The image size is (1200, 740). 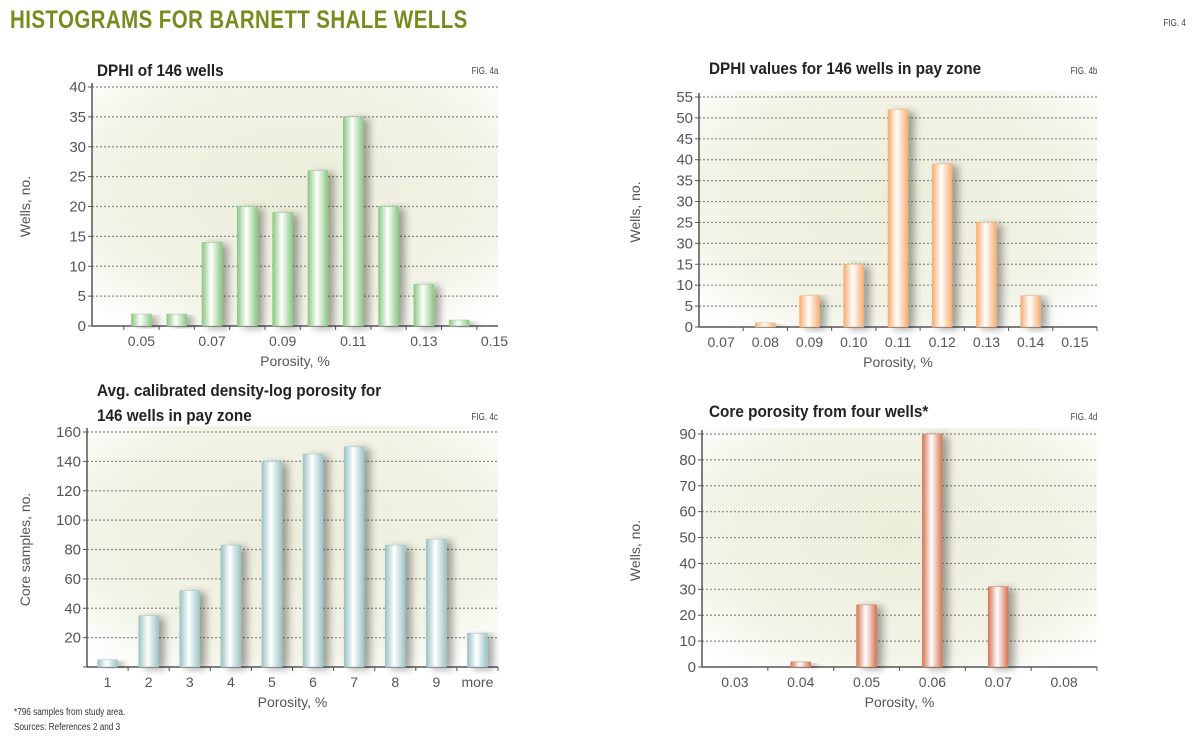 What do you see at coordinates (684, 285) in the screenshot?
I see `y-tick-label: 10` at bounding box center [684, 285].